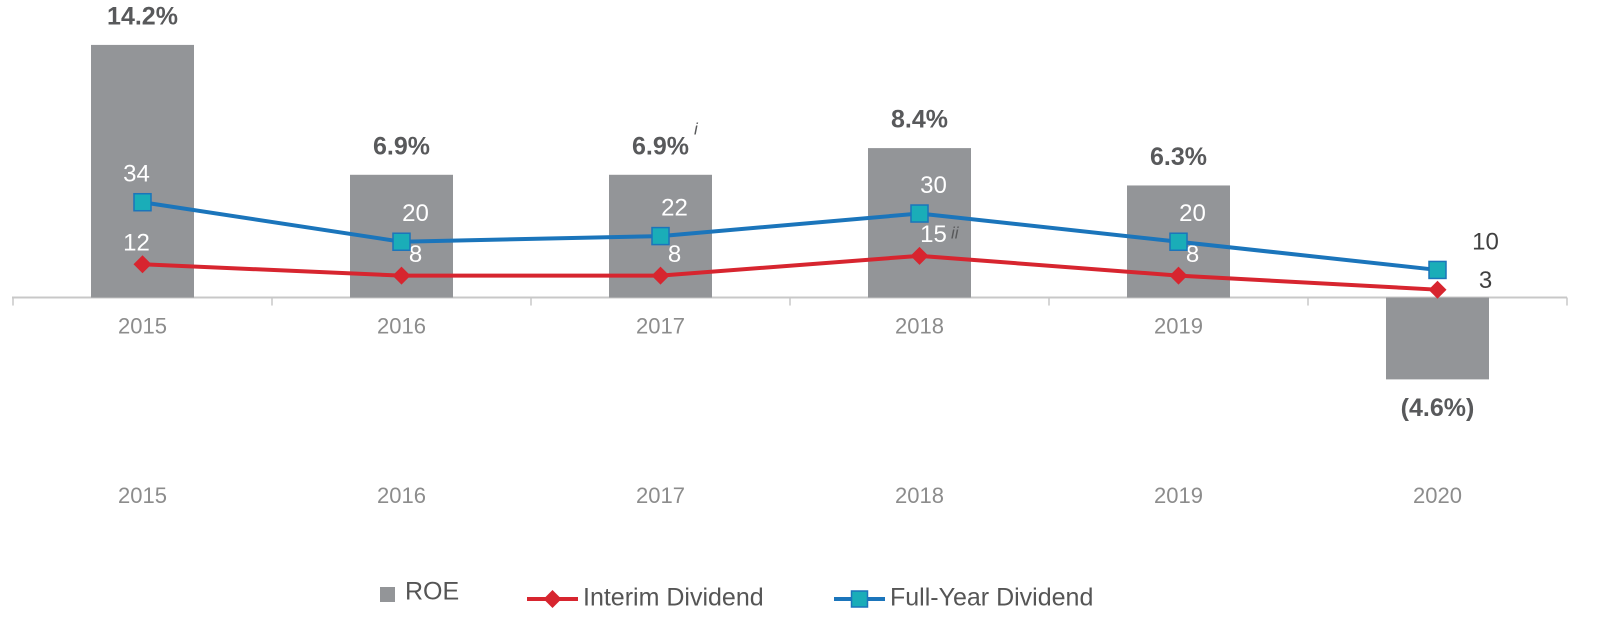  I want to click on x-tick-label: 2020, so click(1437, 495).